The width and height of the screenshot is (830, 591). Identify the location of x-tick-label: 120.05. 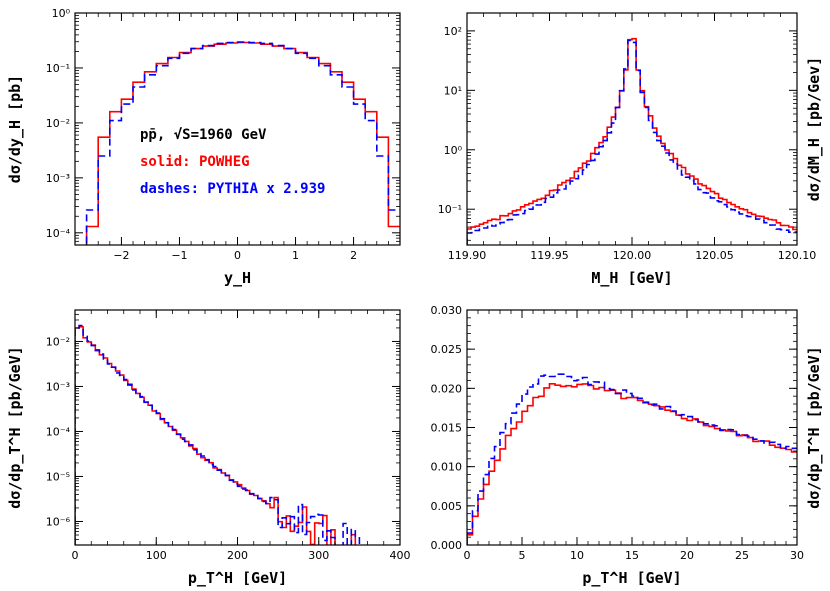
(714, 255).